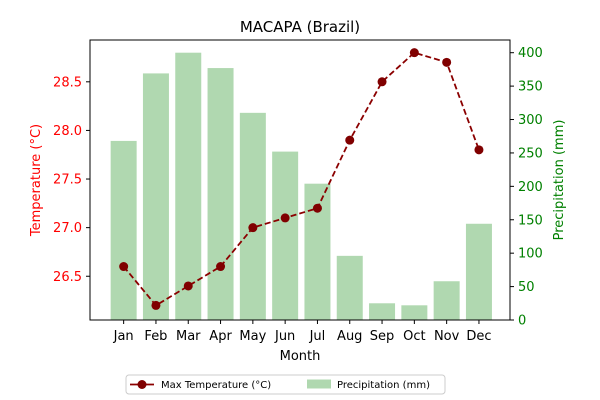 Image resolution: width=600 pixels, height=400 pixels. What do you see at coordinates (317, 336) in the screenshot?
I see `x-tick-label: Jul` at bounding box center [317, 336].